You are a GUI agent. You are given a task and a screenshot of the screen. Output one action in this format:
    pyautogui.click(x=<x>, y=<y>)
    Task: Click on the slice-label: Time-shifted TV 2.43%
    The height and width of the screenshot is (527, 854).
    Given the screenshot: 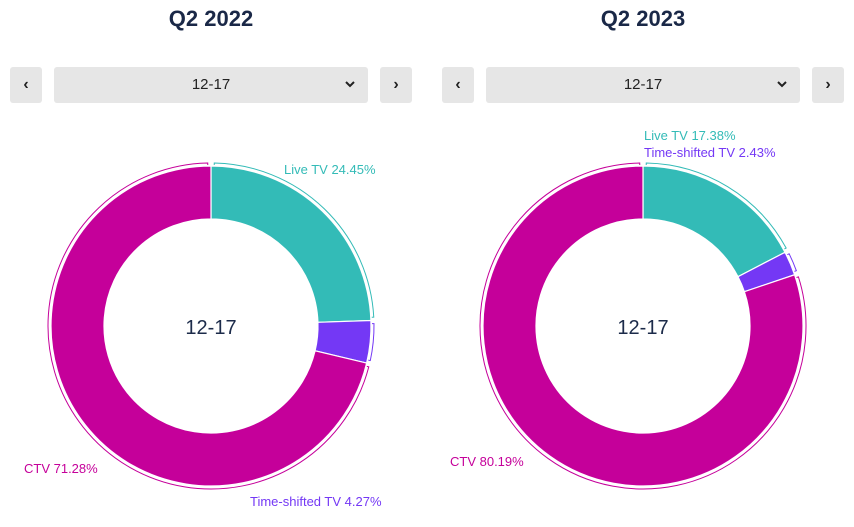 What is the action you would take?
    pyautogui.click(x=710, y=152)
    